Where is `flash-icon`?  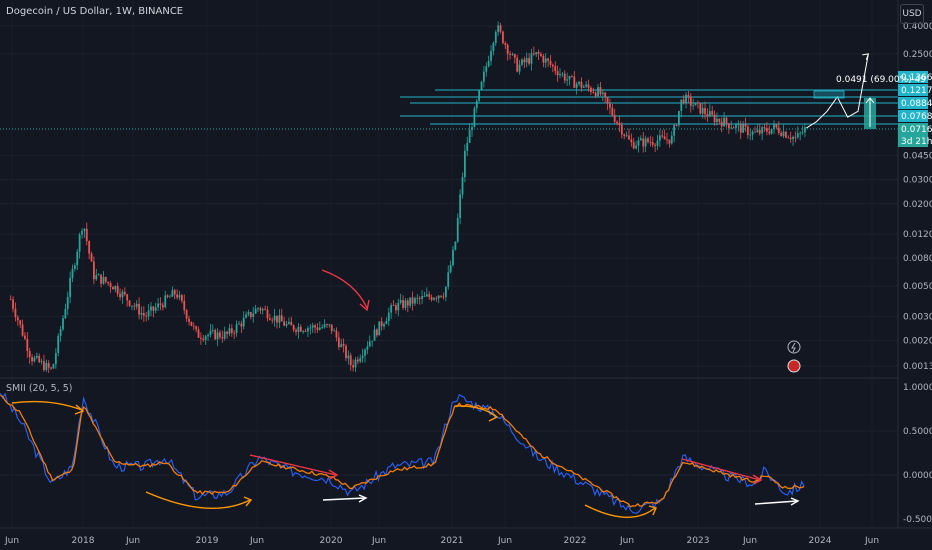 flash-icon is located at coordinates (794, 347).